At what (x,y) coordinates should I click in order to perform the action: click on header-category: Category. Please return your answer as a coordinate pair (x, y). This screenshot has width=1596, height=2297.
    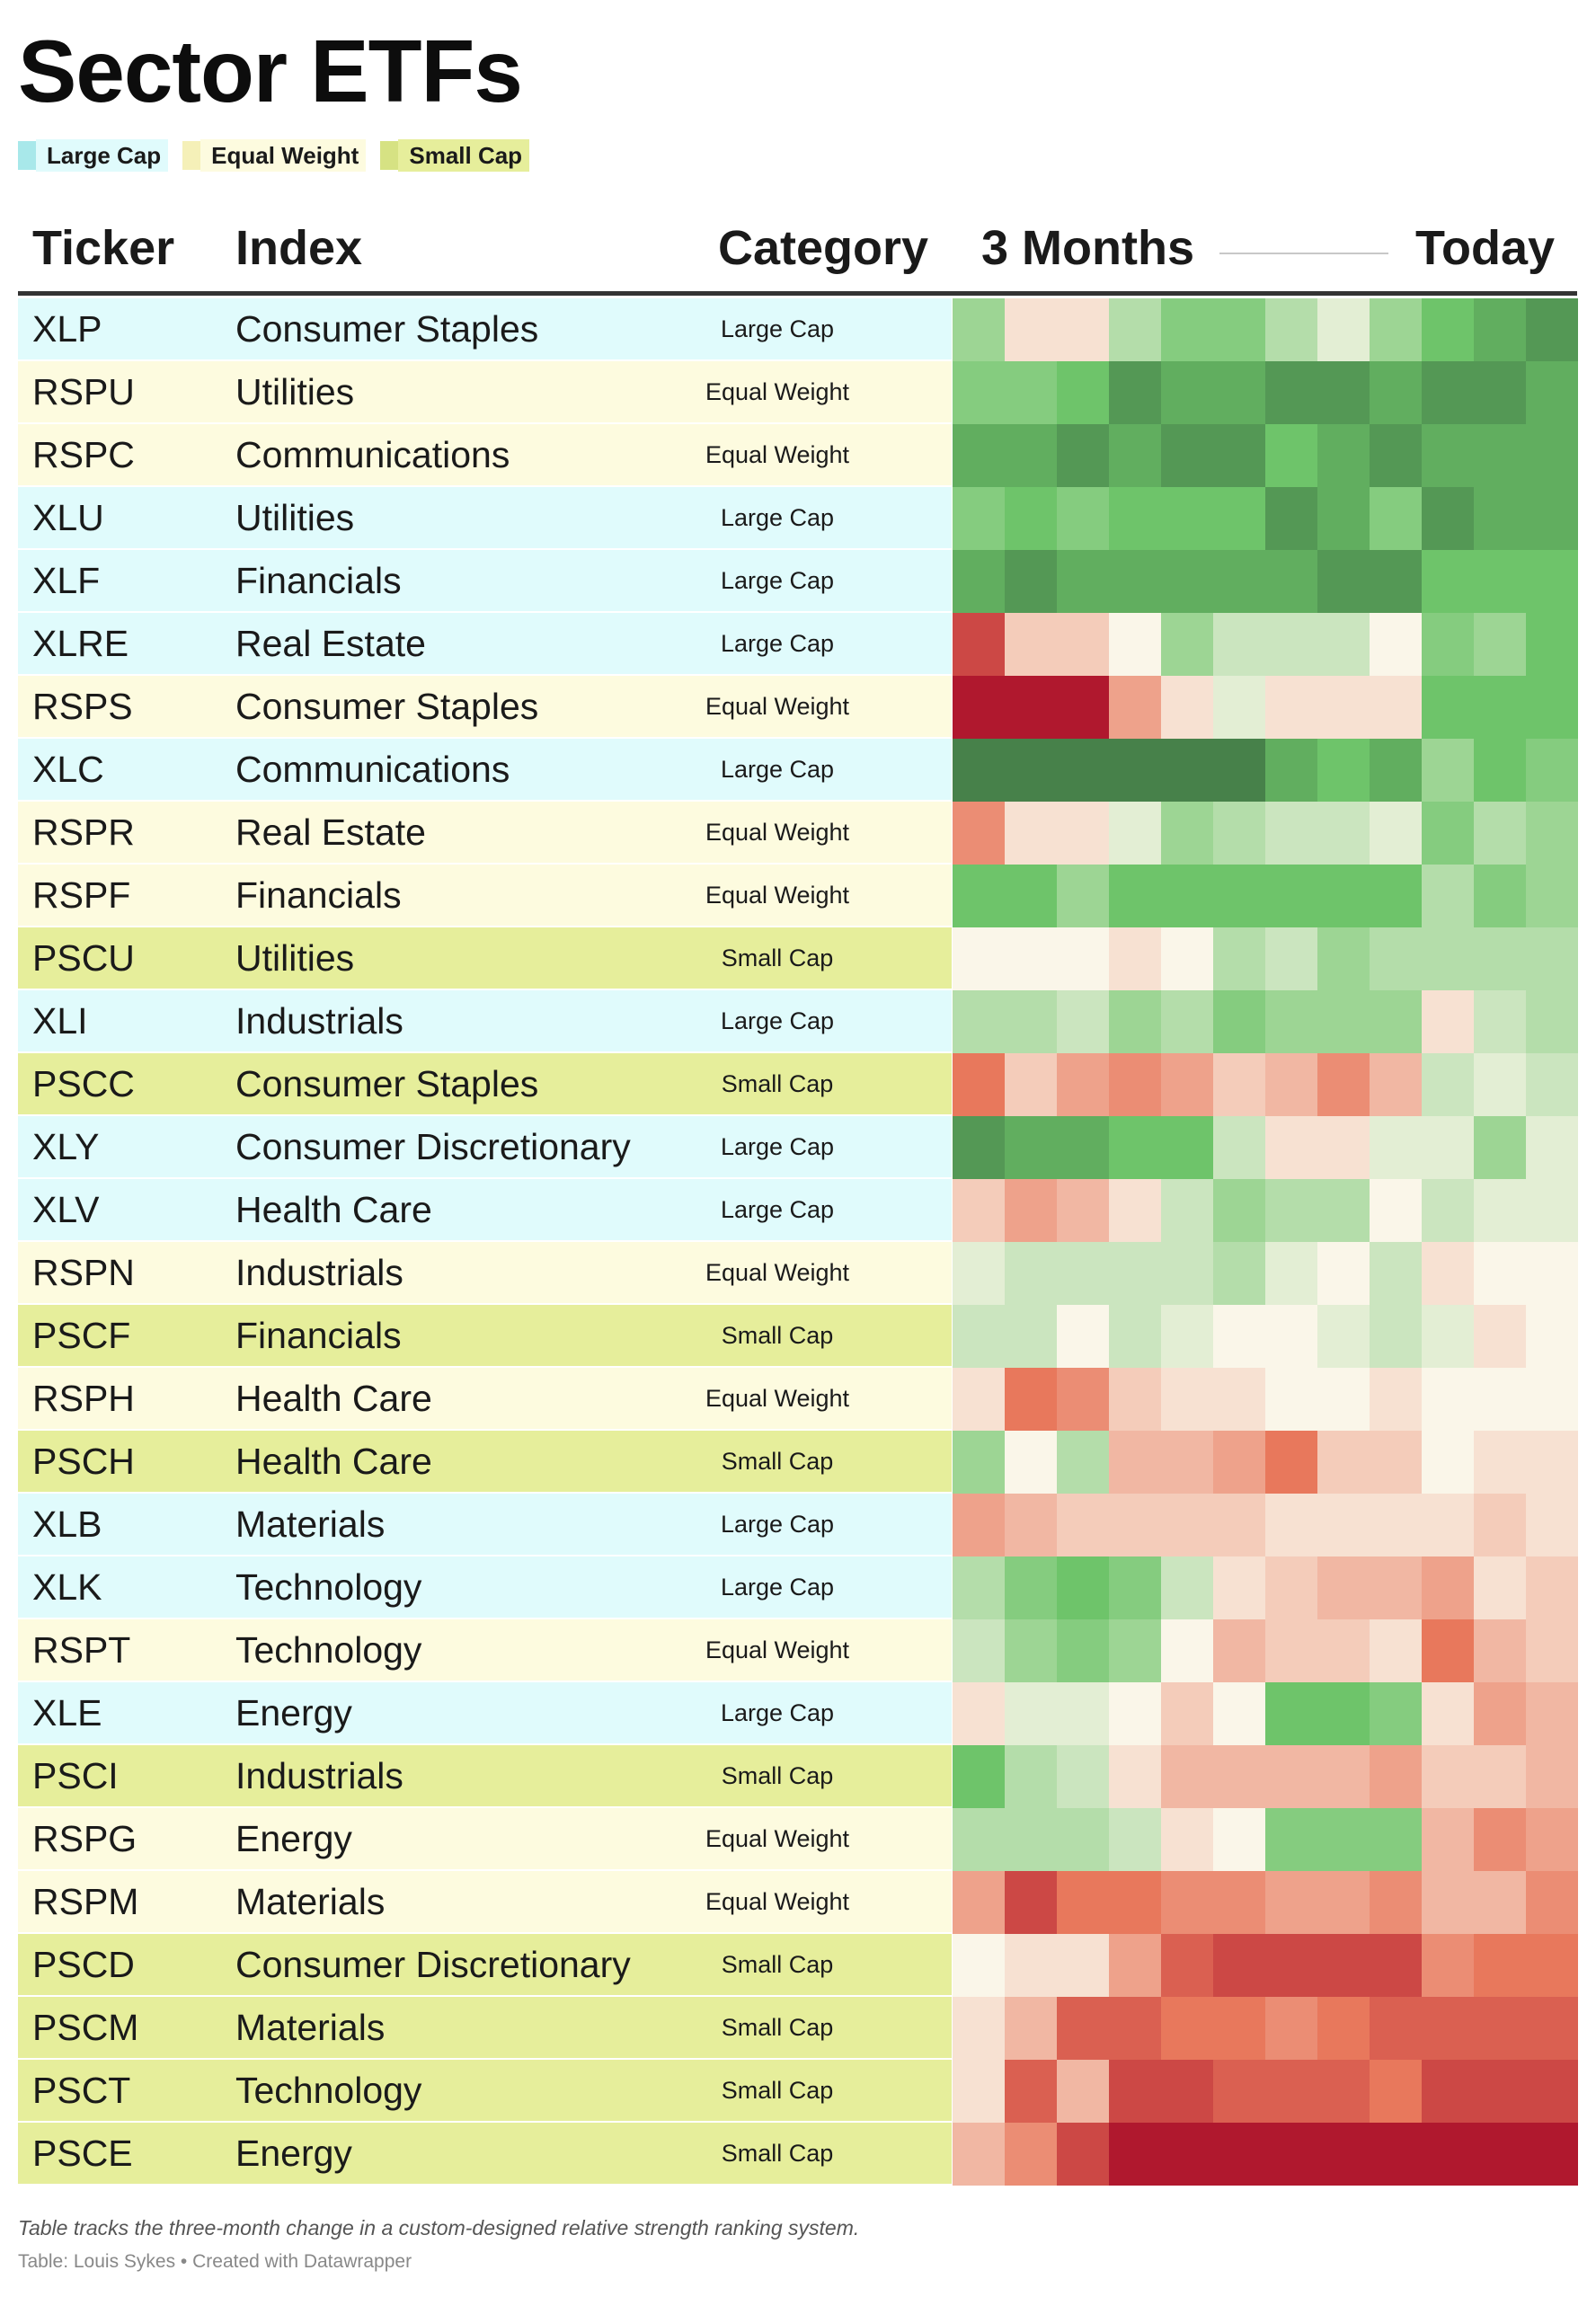
    Looking at the image, I should click on (823, 248).